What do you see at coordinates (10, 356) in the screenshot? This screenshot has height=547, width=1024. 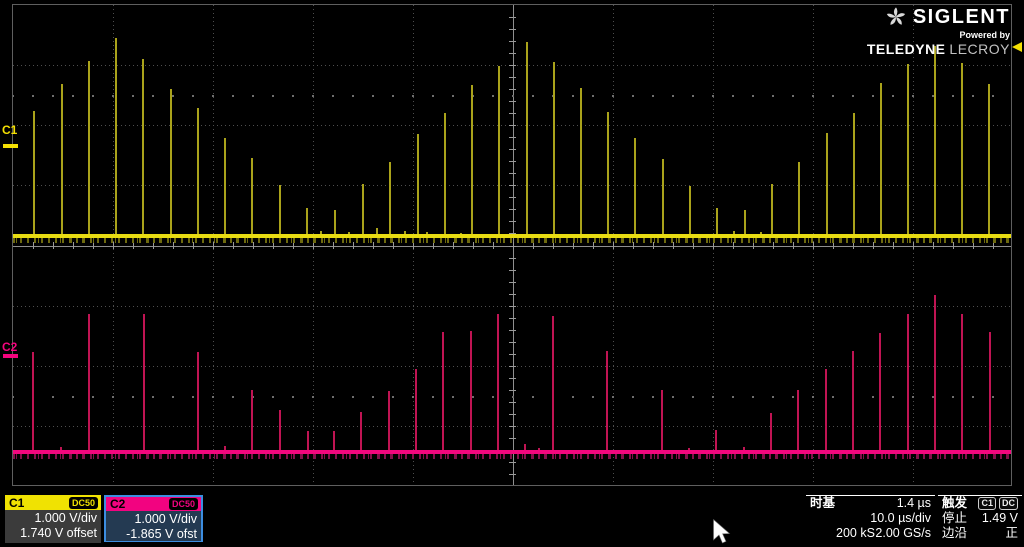 I see `c2-offset-marker` at bounding box center [10, 356].